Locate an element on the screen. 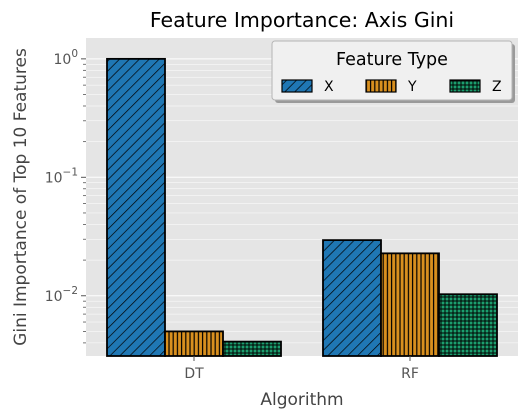  legend: Feature Type X Y Z is located at coordinates (393, 71).